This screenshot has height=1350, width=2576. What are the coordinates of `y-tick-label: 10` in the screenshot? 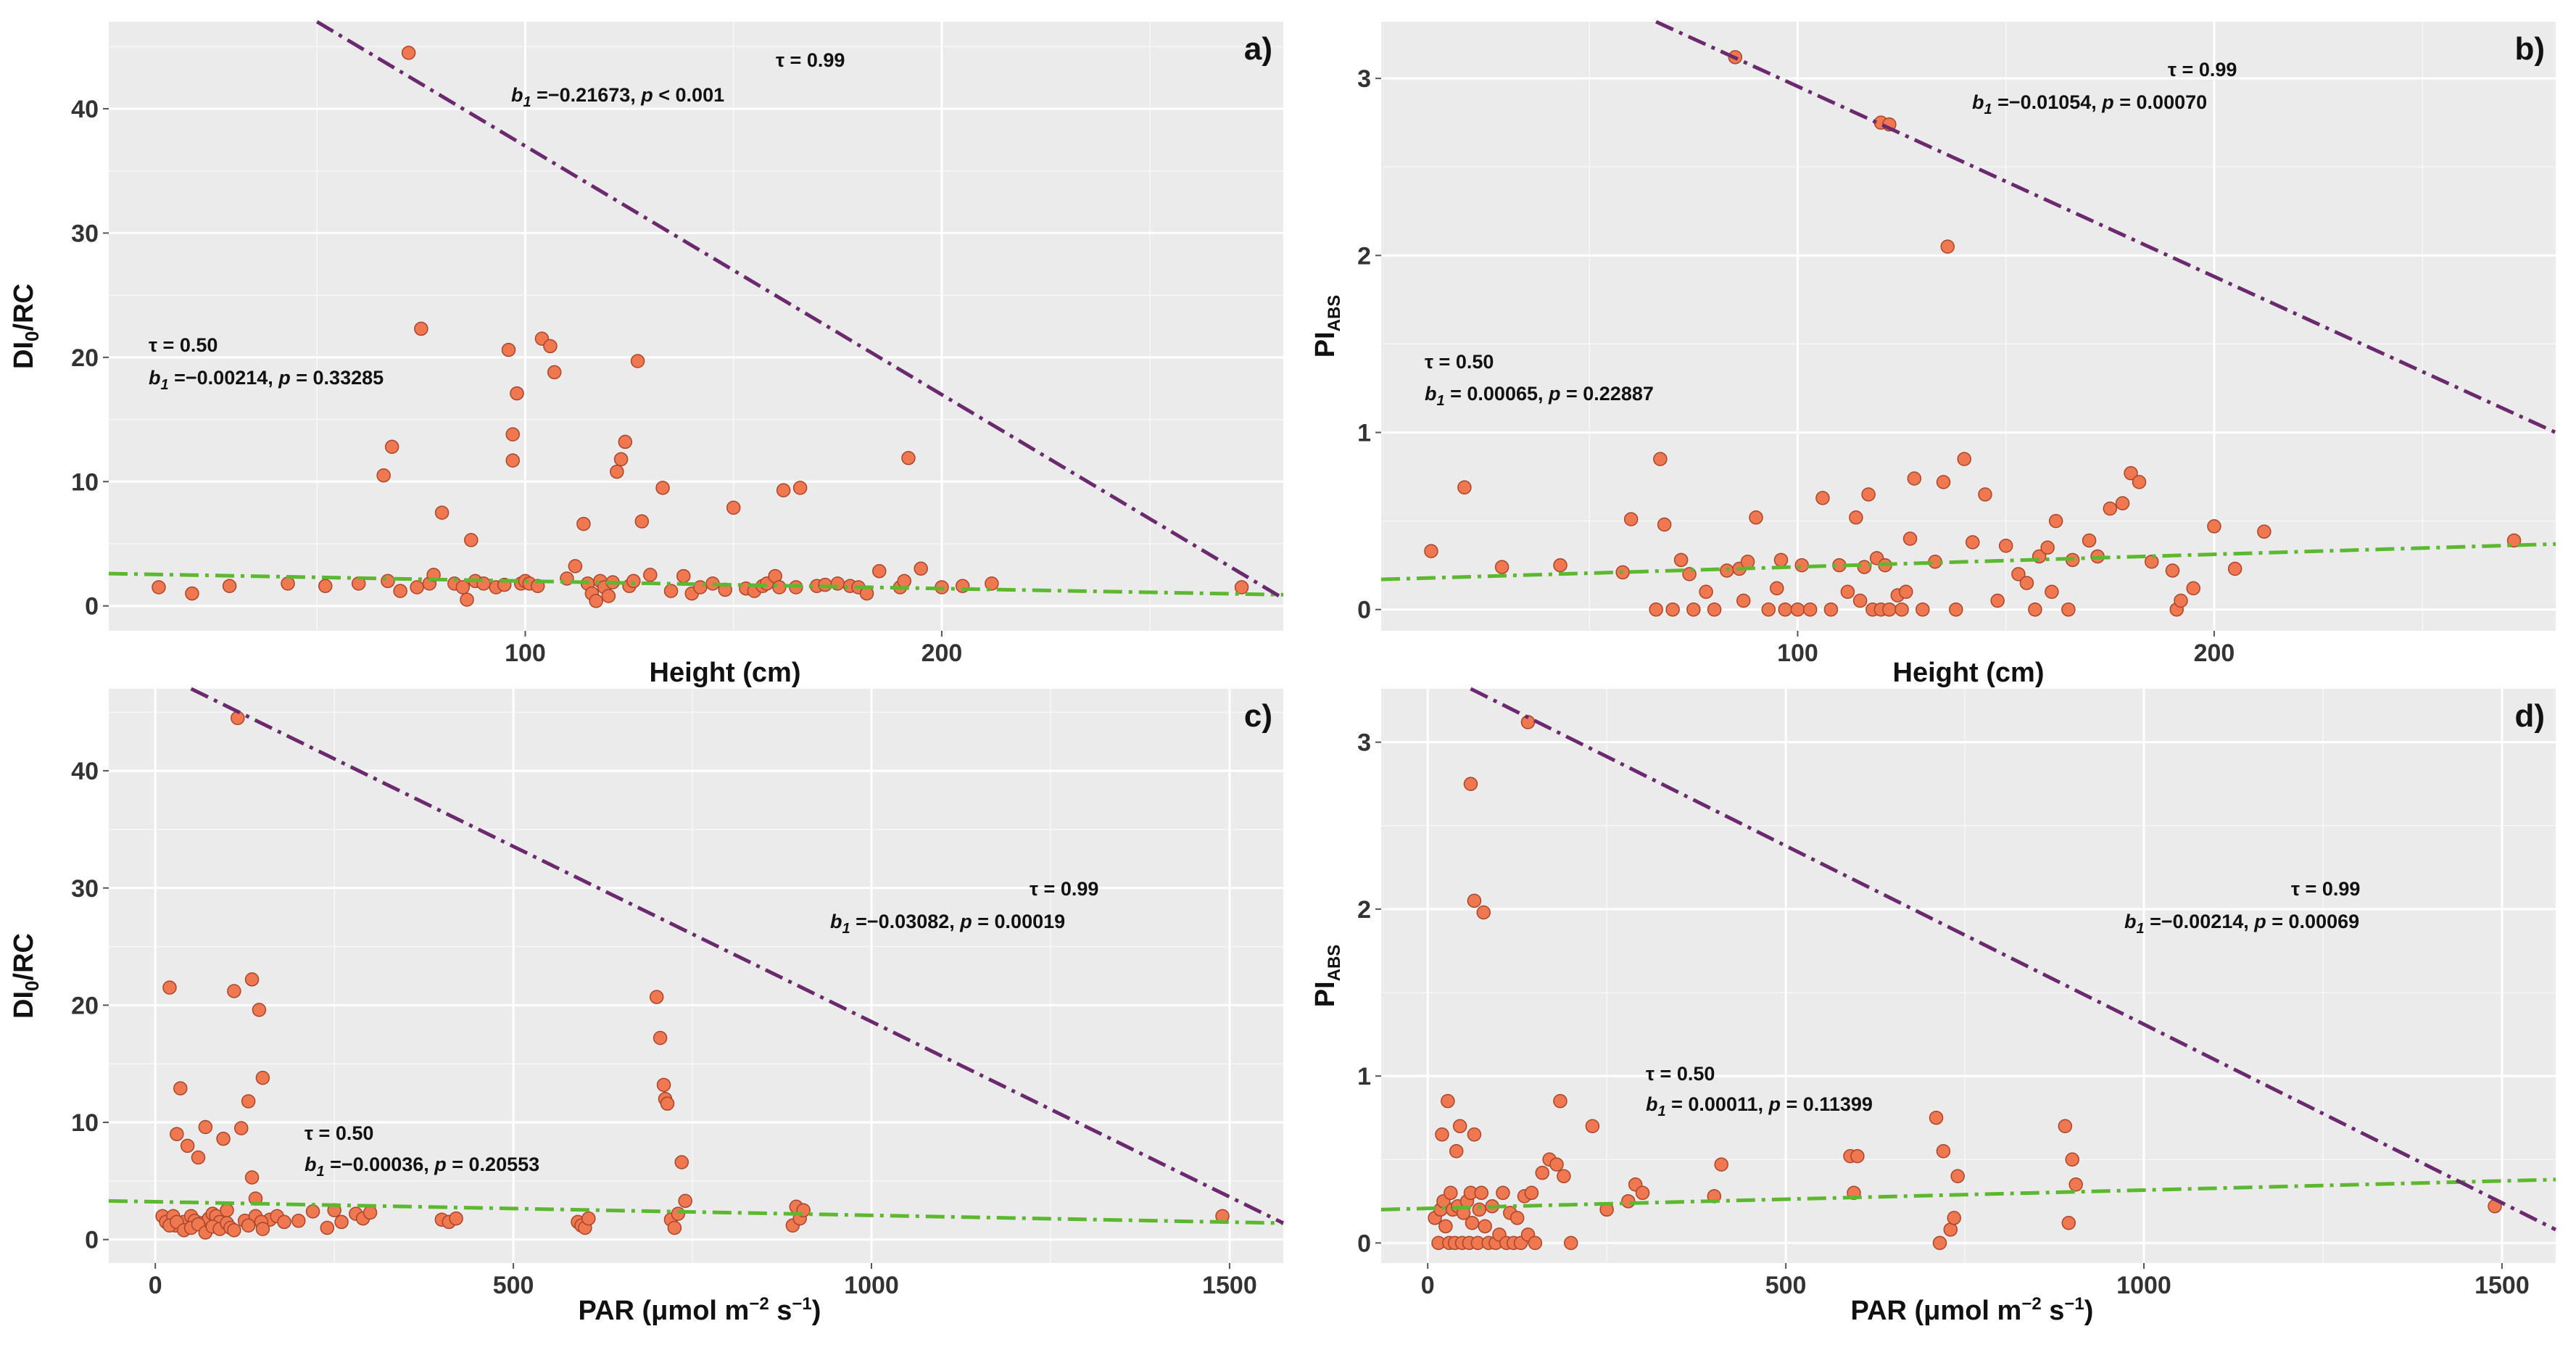 It's located at (85, 1123).